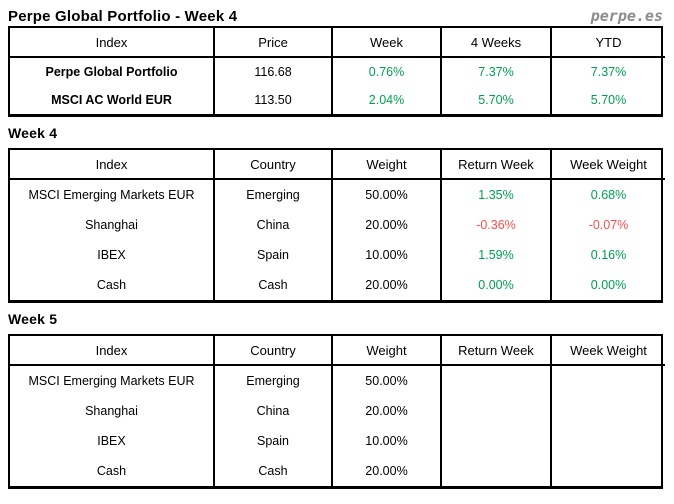 Image resolution: width=674 pixels, height=504 pixels. What do you see at coordinates (112, 43) in the screenshot?
I see `summary-header-index: Index` at bounding box center [112, 43].